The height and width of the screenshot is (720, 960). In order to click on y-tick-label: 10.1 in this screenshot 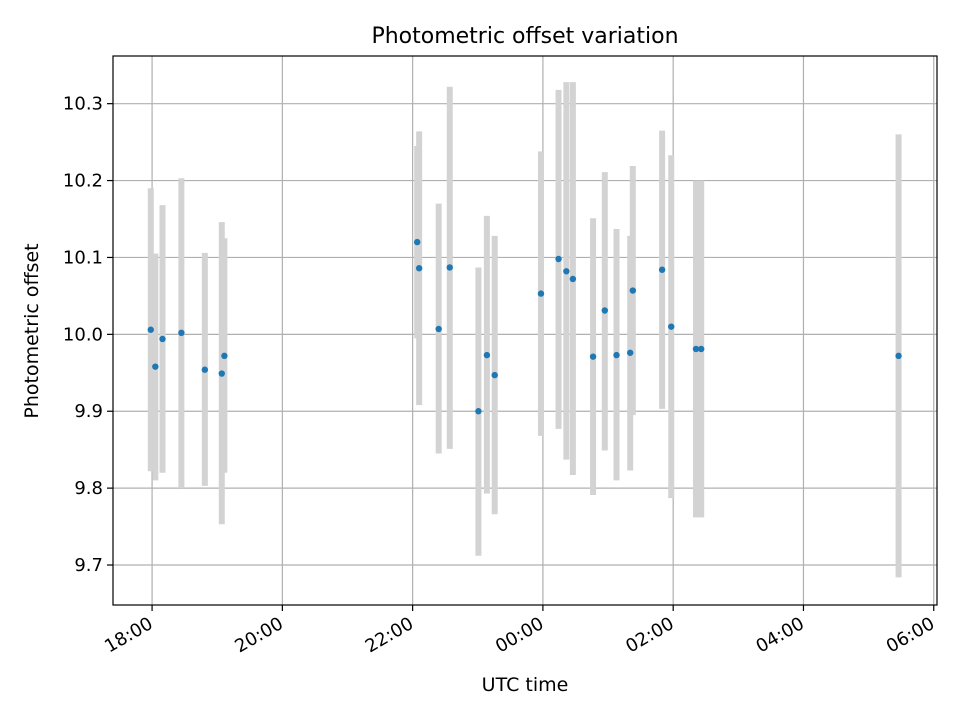, I will do `click(83, 257)`.